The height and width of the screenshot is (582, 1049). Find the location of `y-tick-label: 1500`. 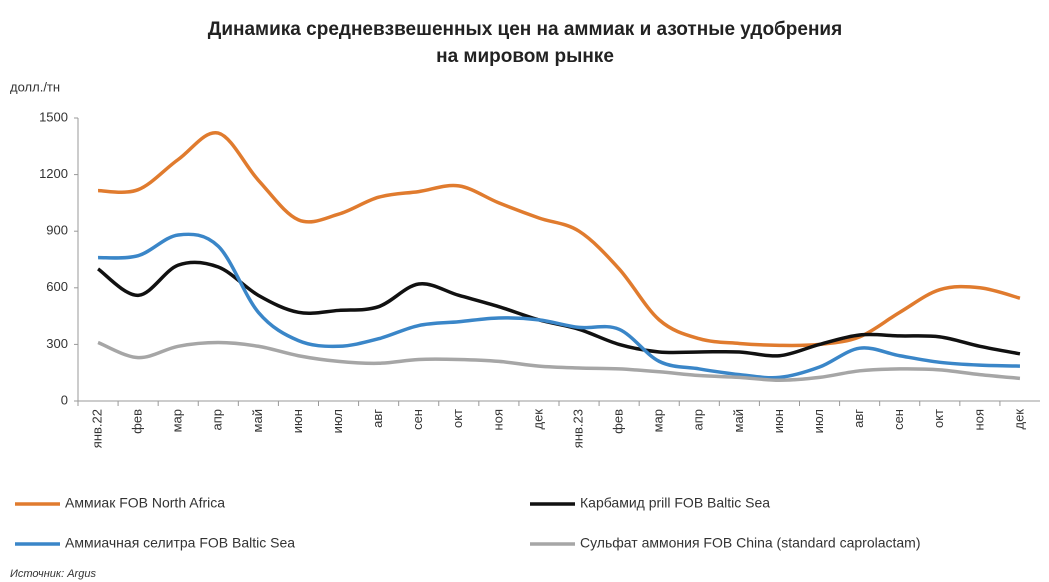

y-tick-label: 1500 is located at coordinates (53, 116).